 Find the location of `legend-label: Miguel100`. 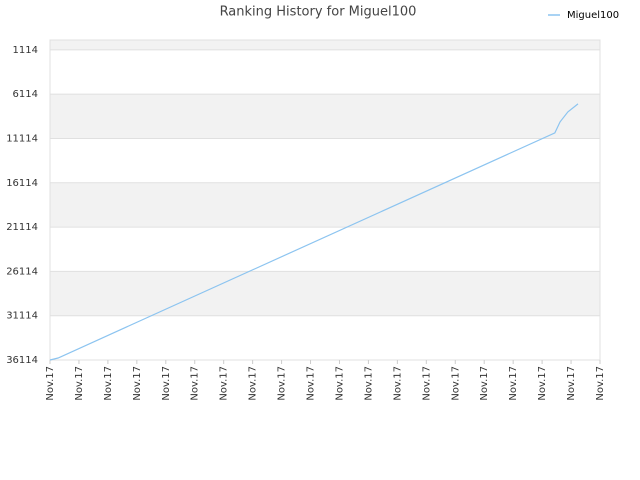

legend-label: Miguel100 is located at coordinates (593, 15).